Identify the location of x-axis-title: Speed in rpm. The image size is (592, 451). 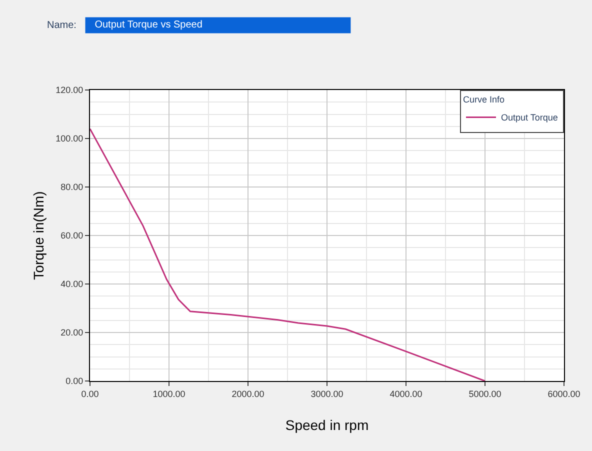
(327, 425).